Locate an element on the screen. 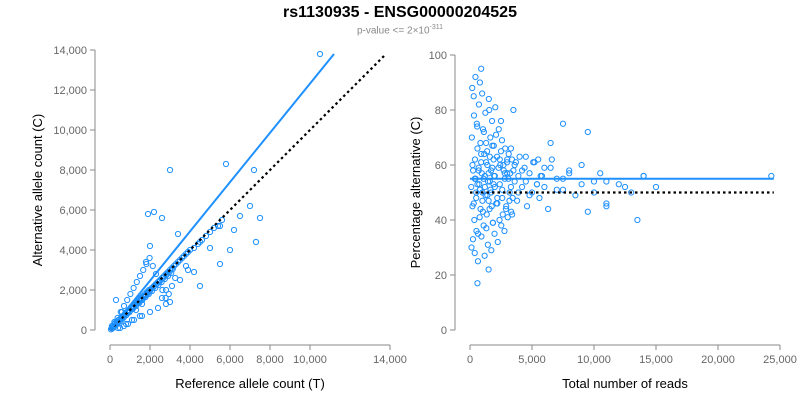  x-tick-label: 15,000 is located at coordinates (656, 360).